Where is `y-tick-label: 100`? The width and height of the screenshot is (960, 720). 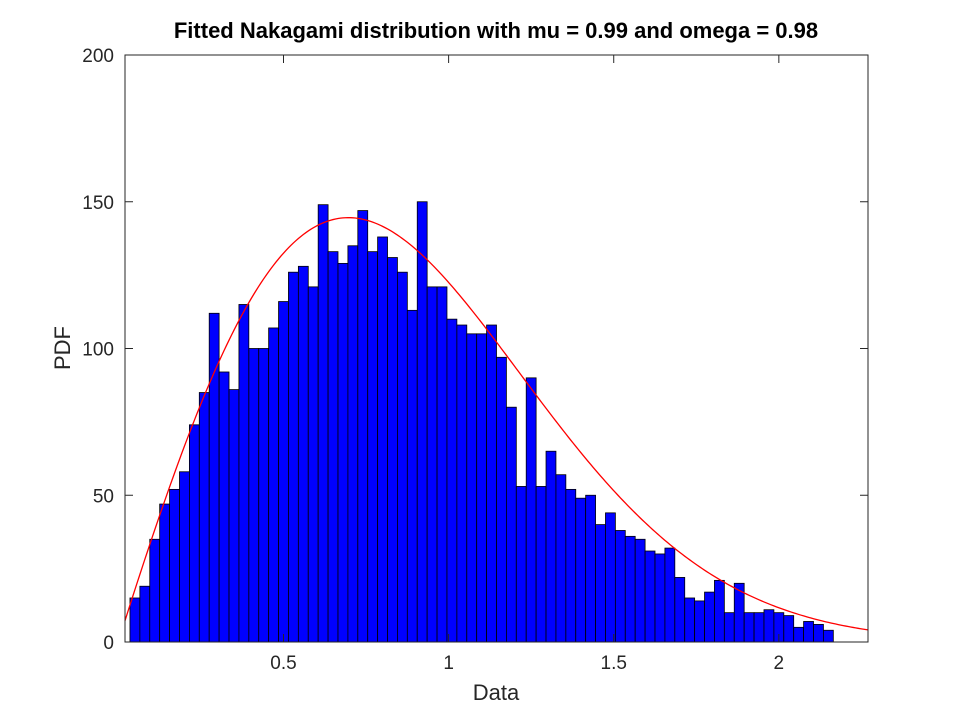 y-tick-label: 100 is located at coordinates (98, 350).